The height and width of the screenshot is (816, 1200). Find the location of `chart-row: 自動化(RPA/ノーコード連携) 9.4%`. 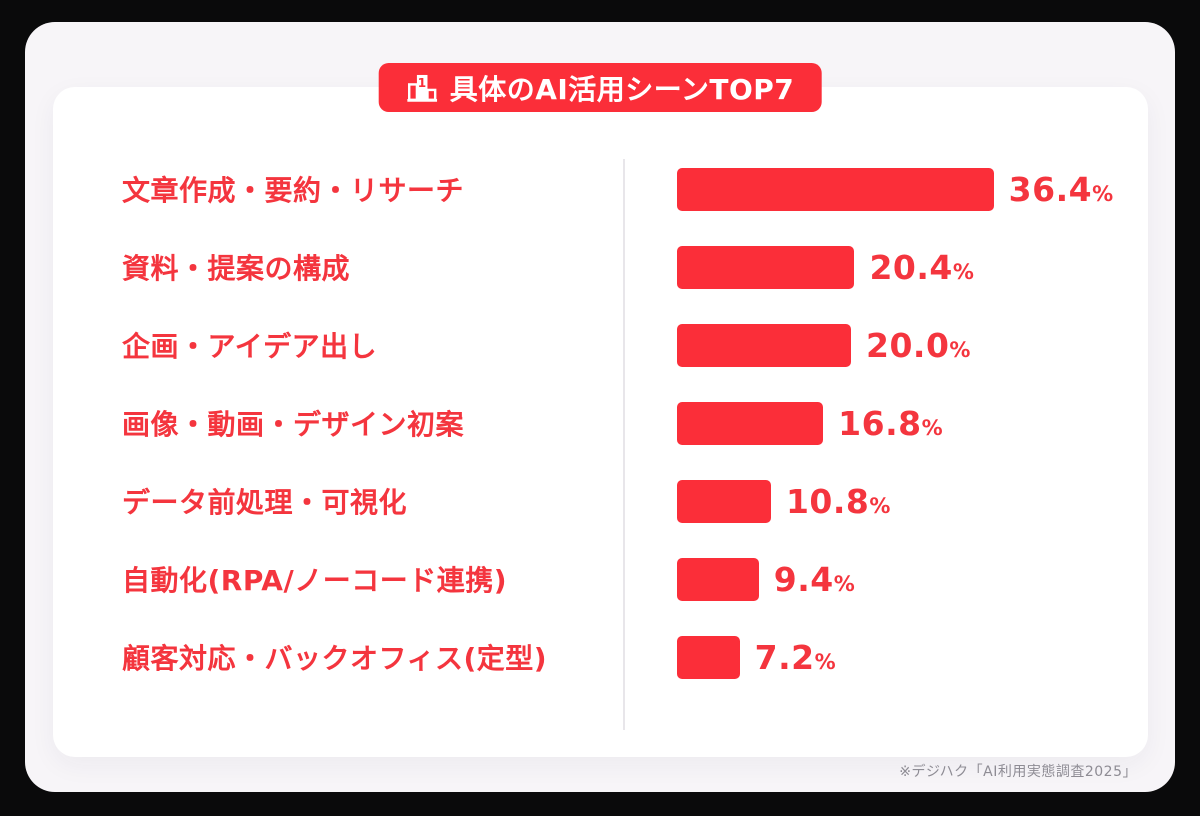

chart-row: 自動化(RPA/ノーコード連携) 9.4% is located at coordinates (600, 579).